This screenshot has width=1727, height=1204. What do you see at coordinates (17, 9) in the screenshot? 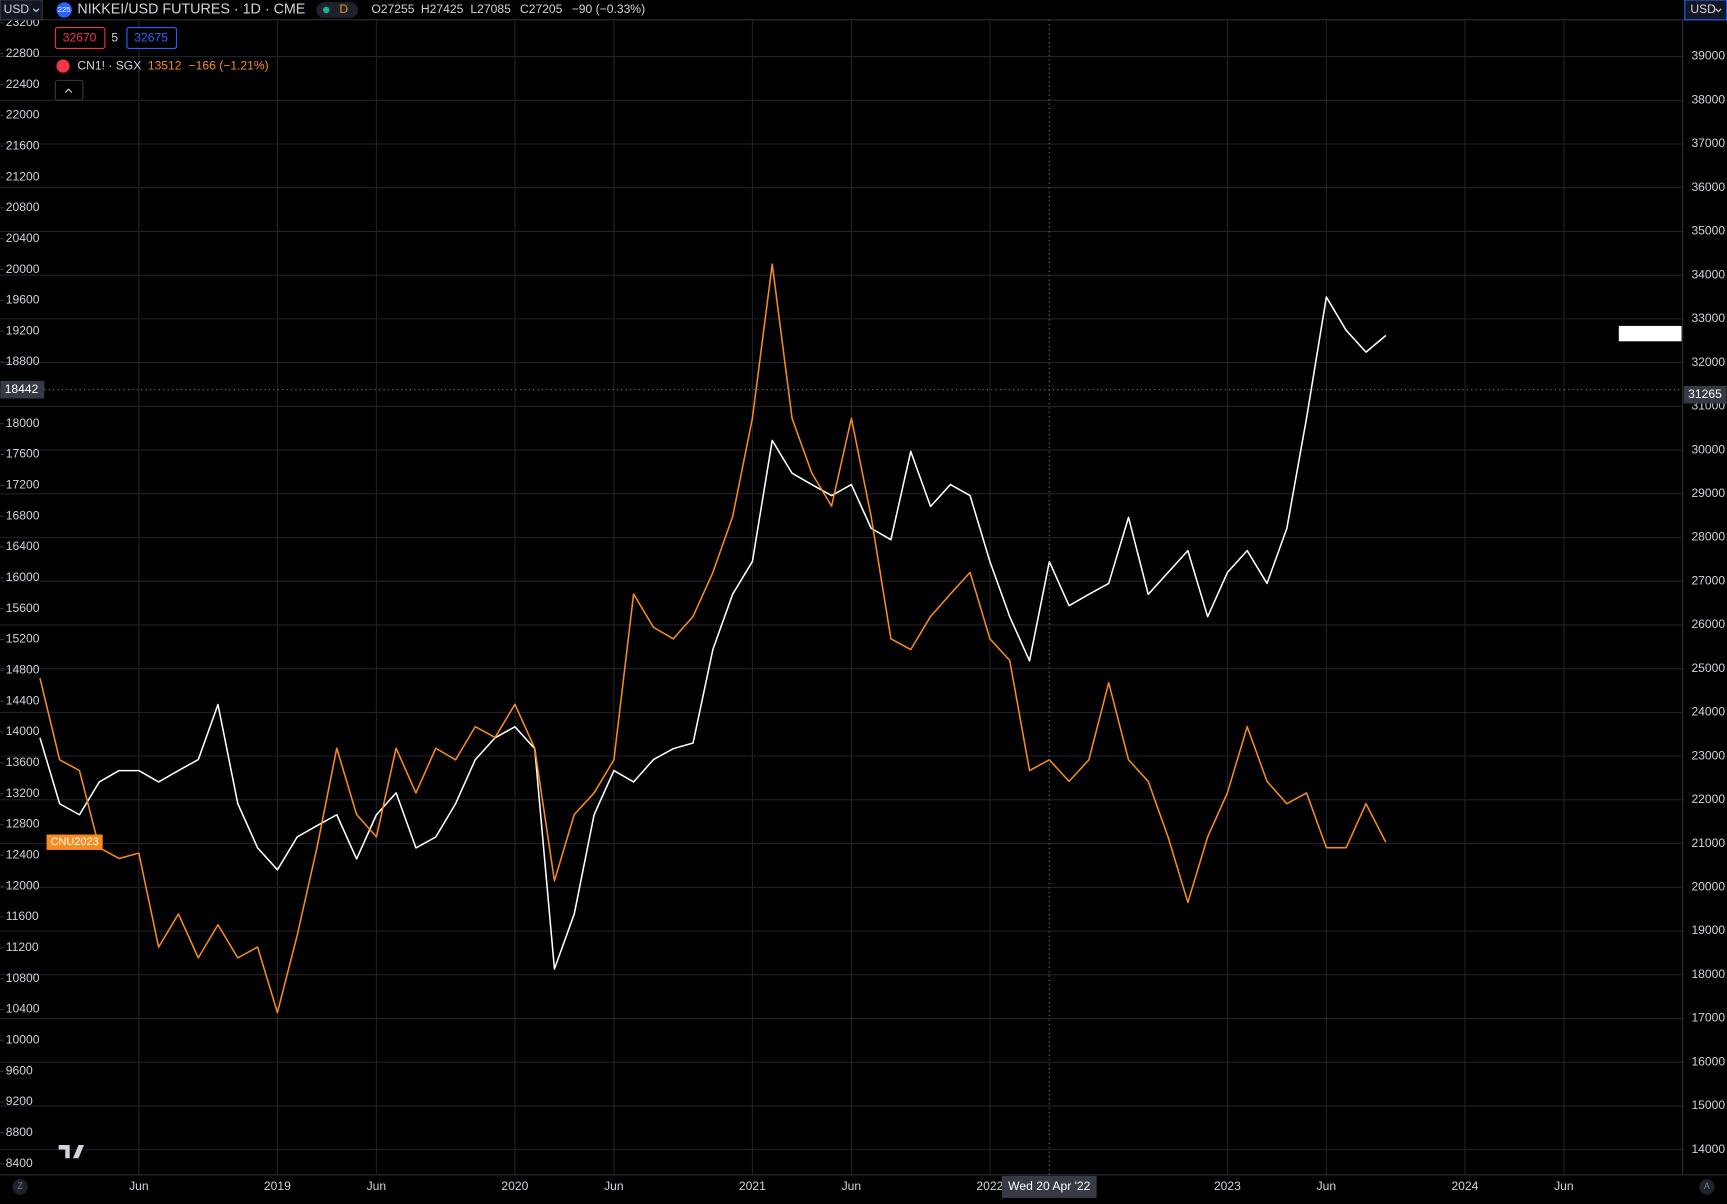
I see `currency-left: USD` at bounding box center [17, 9].